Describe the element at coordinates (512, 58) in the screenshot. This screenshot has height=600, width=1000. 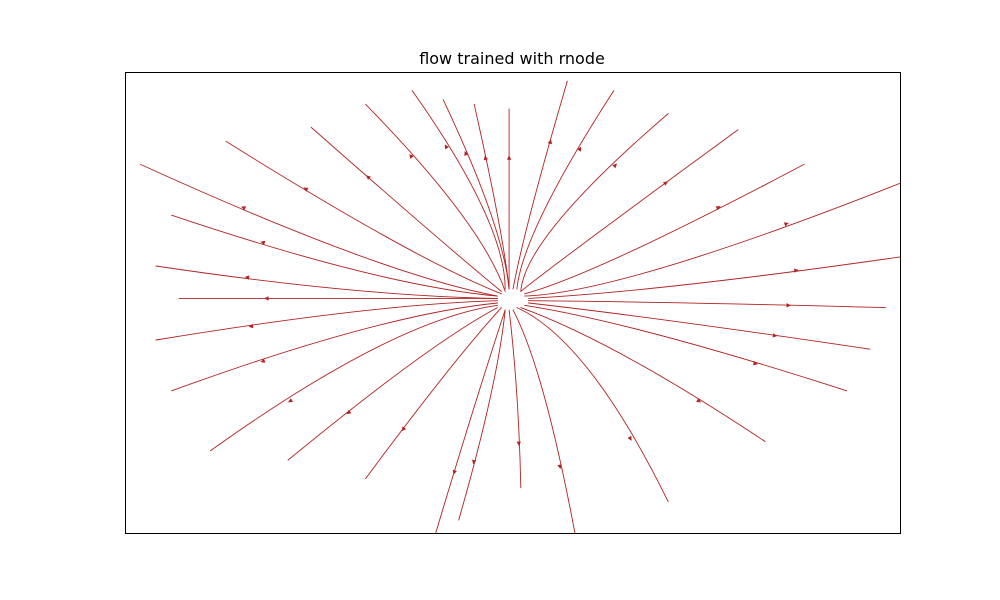
I see `chart-title: flow trained with rnode` at that location.